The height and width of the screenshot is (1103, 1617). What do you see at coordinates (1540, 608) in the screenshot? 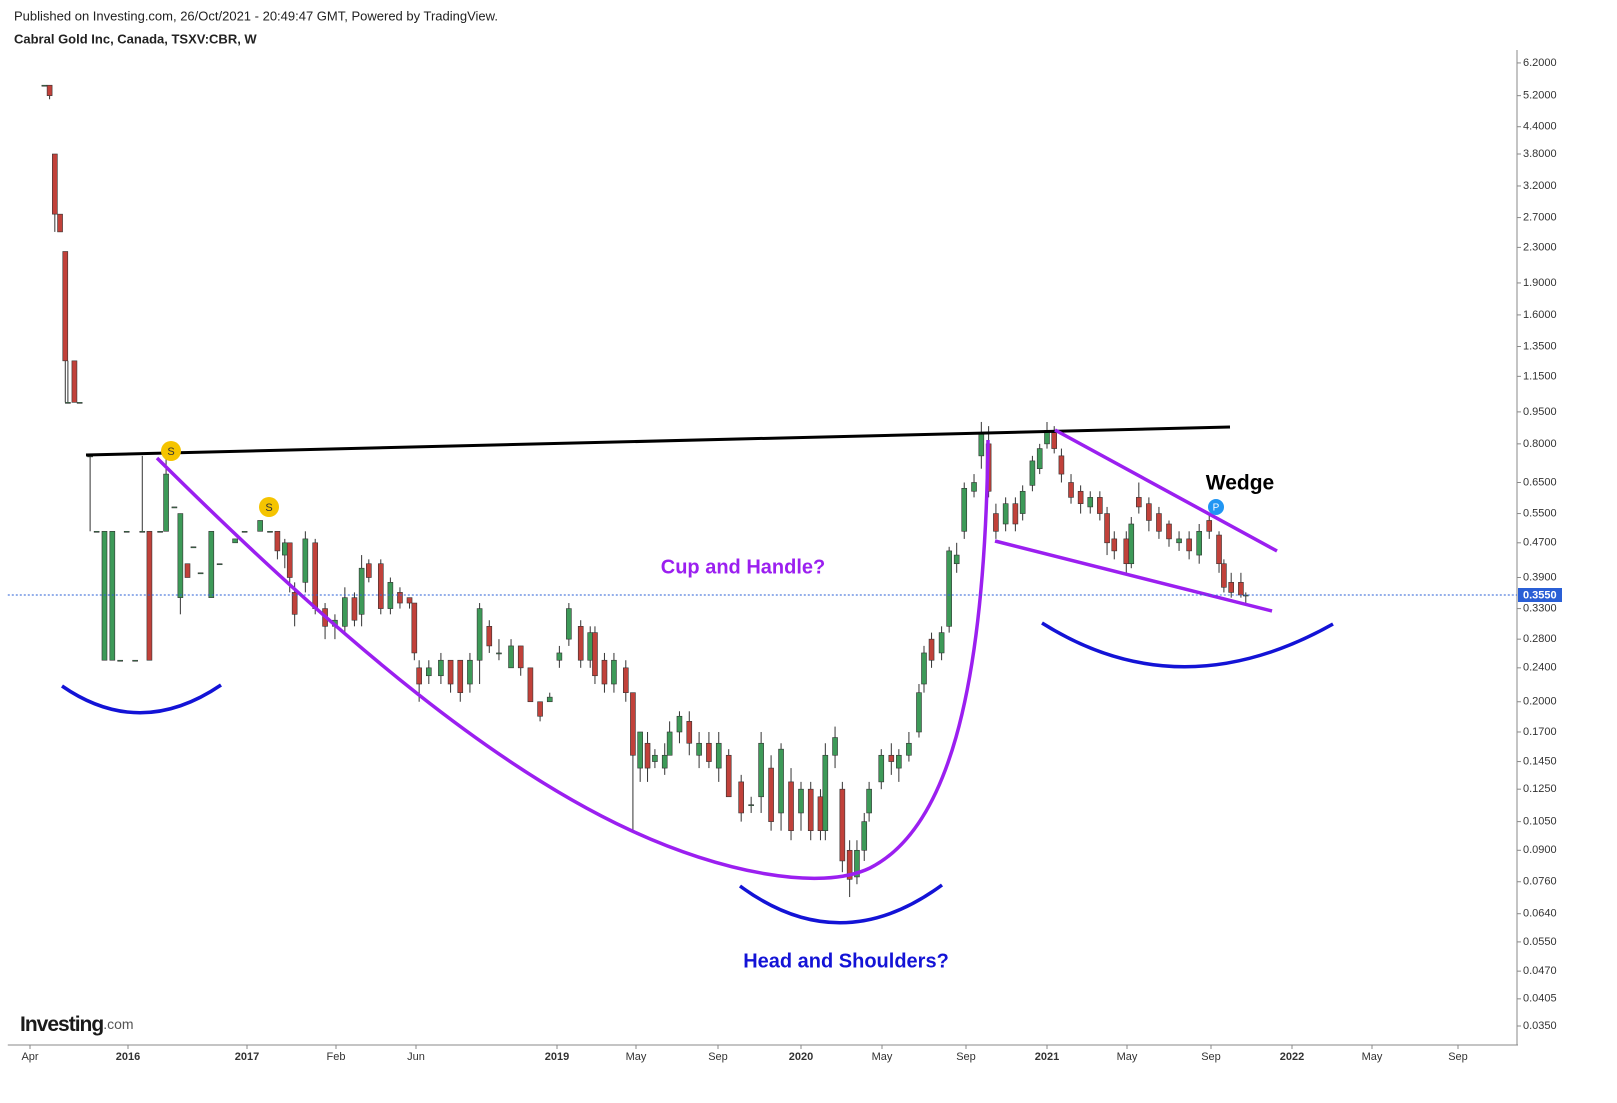
I see `y-tick-label: 0.3300` at bounding box center [1540, 608].